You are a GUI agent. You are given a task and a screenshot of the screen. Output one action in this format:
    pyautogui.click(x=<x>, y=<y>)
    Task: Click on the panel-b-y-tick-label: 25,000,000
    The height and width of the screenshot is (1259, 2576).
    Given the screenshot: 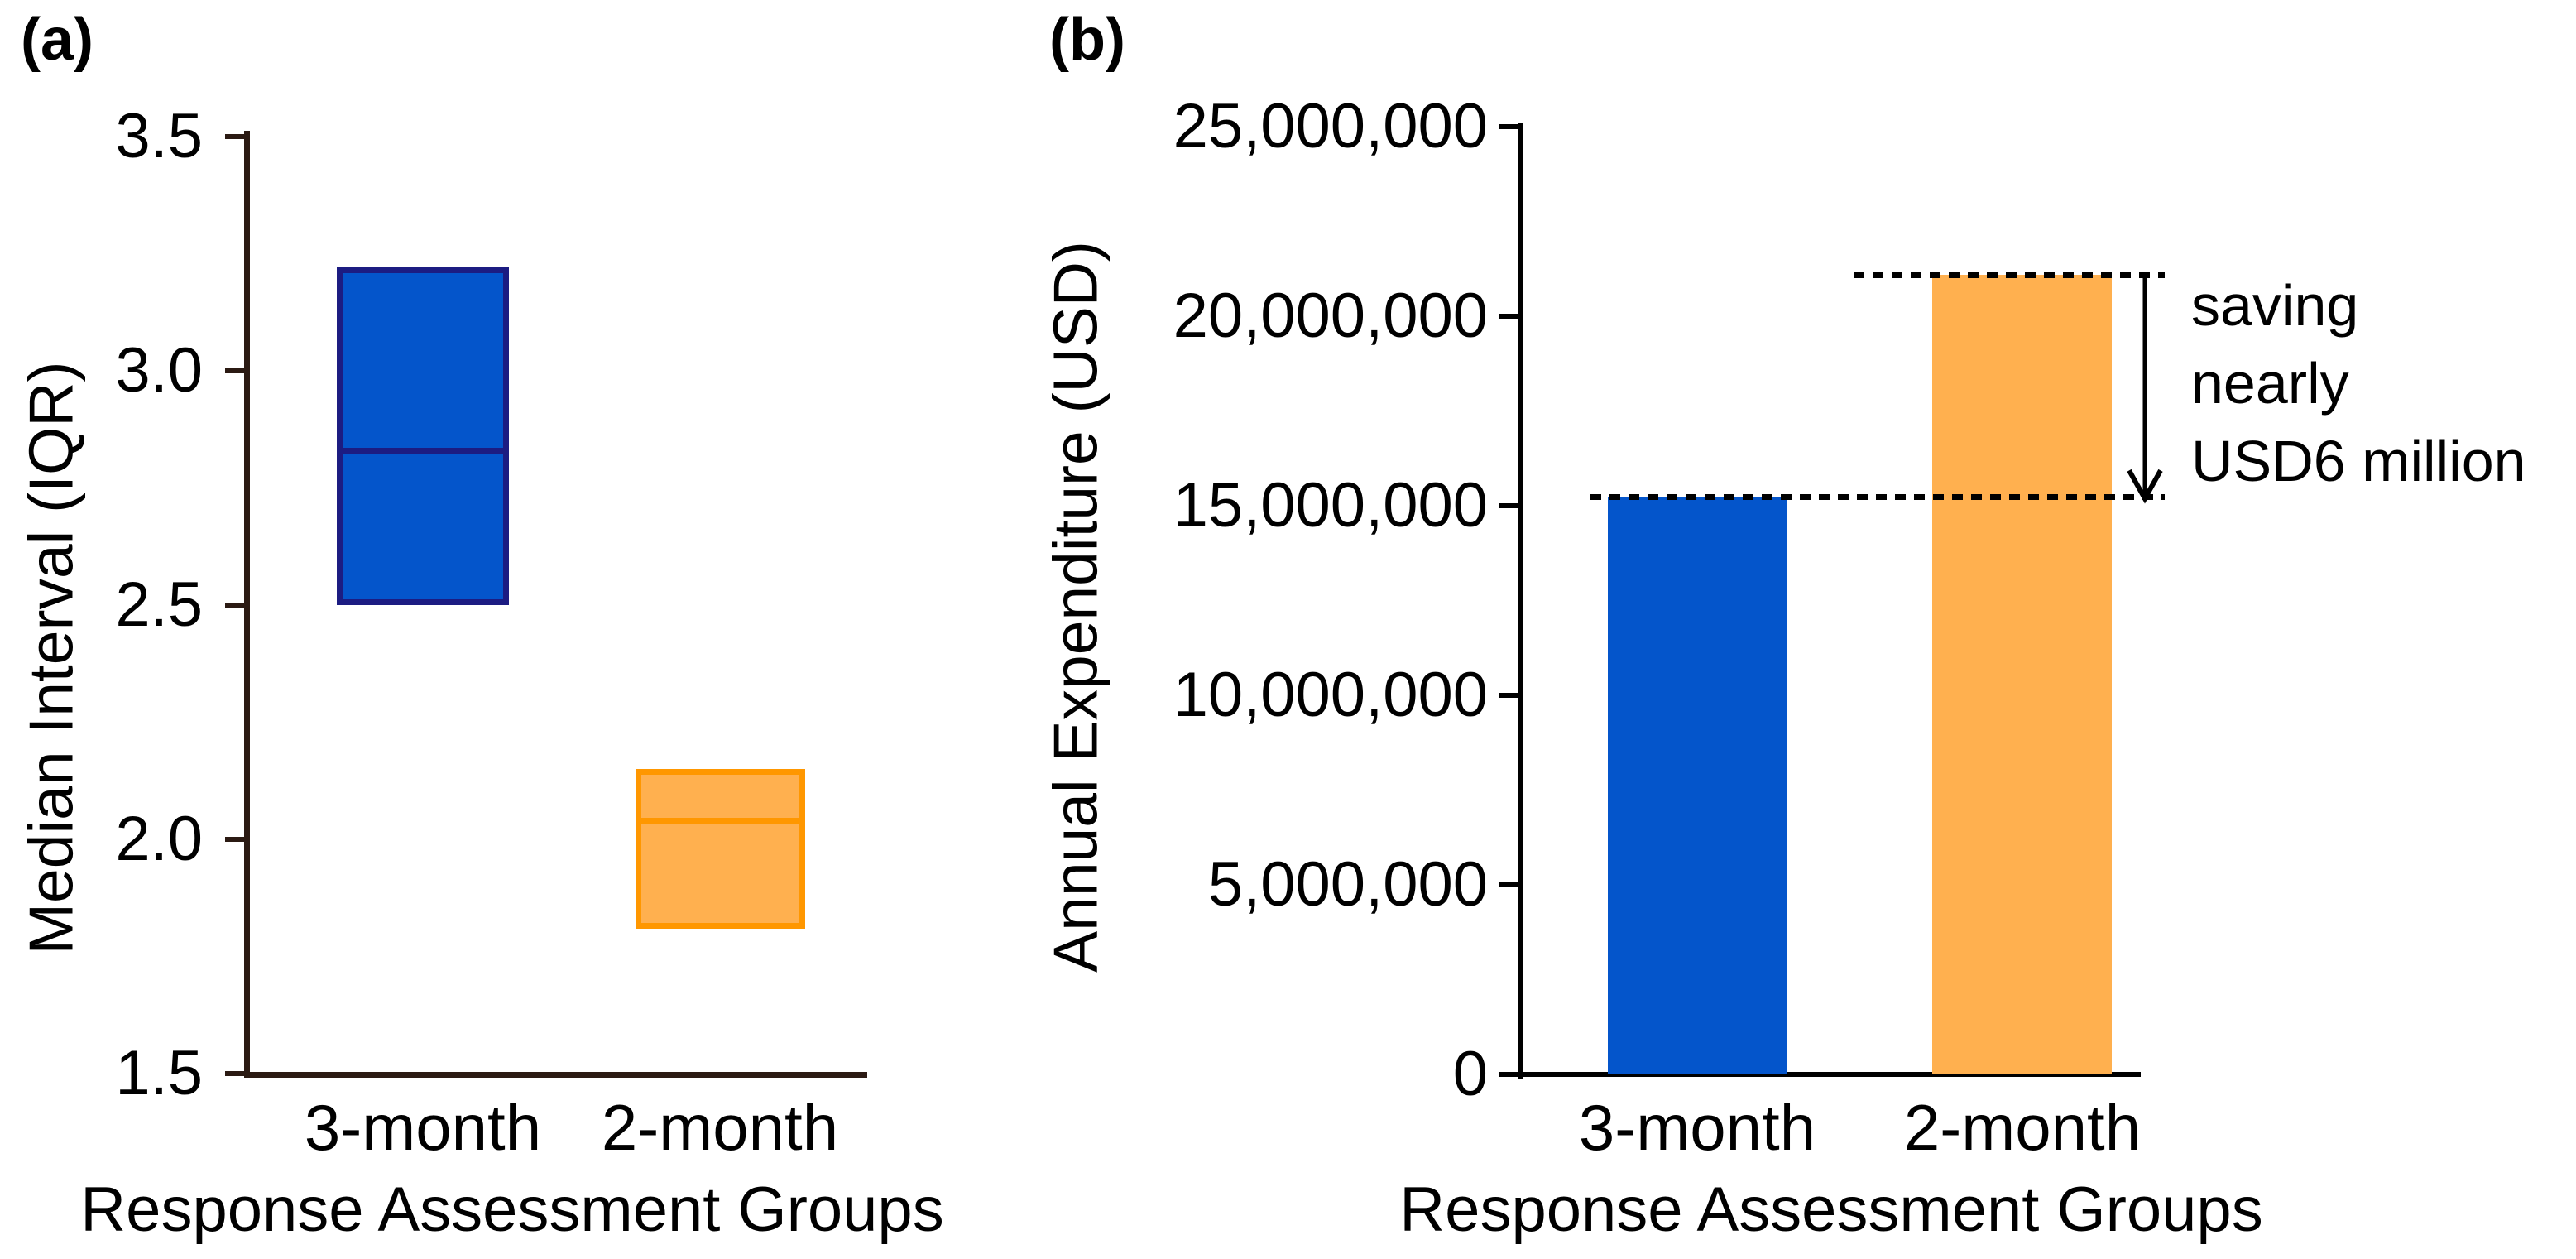 What is the action you would take?
    pyautogui.click(x=1331, y=126)
    